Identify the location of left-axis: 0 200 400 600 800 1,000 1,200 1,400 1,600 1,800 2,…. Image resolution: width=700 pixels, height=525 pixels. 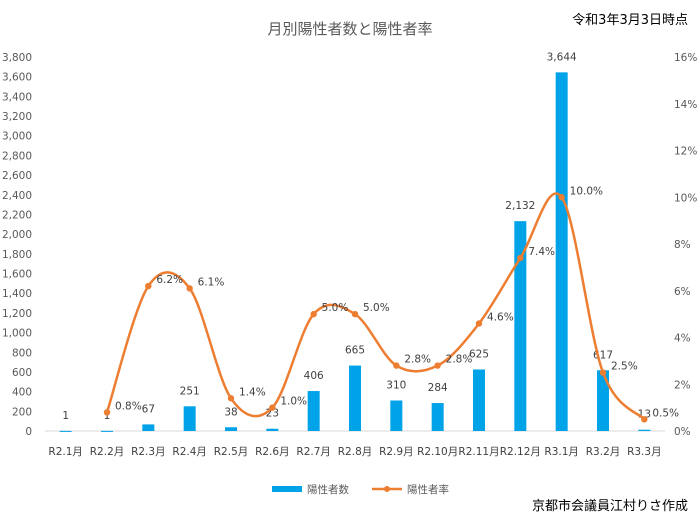
(17, 245).